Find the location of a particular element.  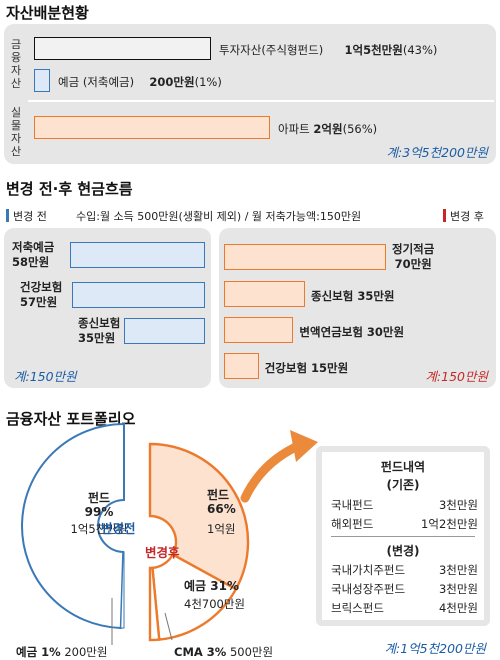

pie-before-center: 변경전 is located at coordinates (118, 528).